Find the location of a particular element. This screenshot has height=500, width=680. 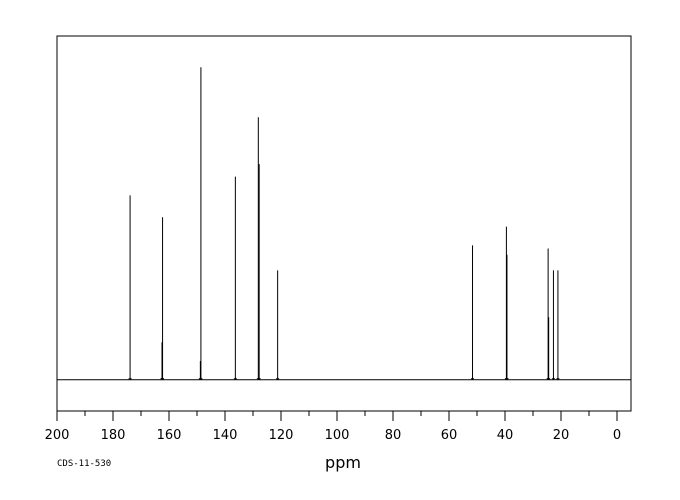

x-tick-label-60: 60 is located at coordinates (449, 435).